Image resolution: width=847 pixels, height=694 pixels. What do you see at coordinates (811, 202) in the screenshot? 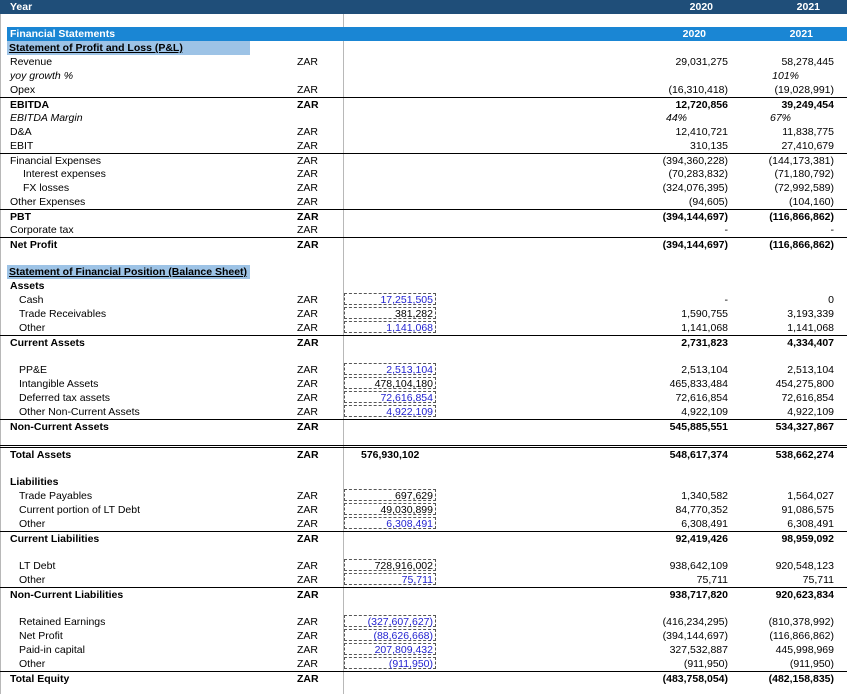
I see `value-2021: (104,160)` at bounding box center [811, 202].